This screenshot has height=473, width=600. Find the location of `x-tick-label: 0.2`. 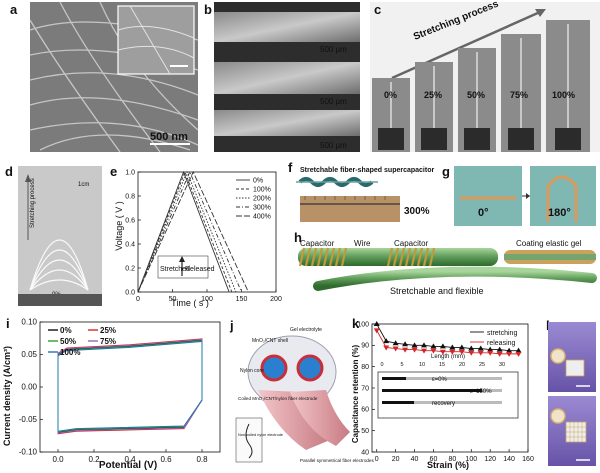

x-tick-label: 0.2 is located at coordinates (94, 459).